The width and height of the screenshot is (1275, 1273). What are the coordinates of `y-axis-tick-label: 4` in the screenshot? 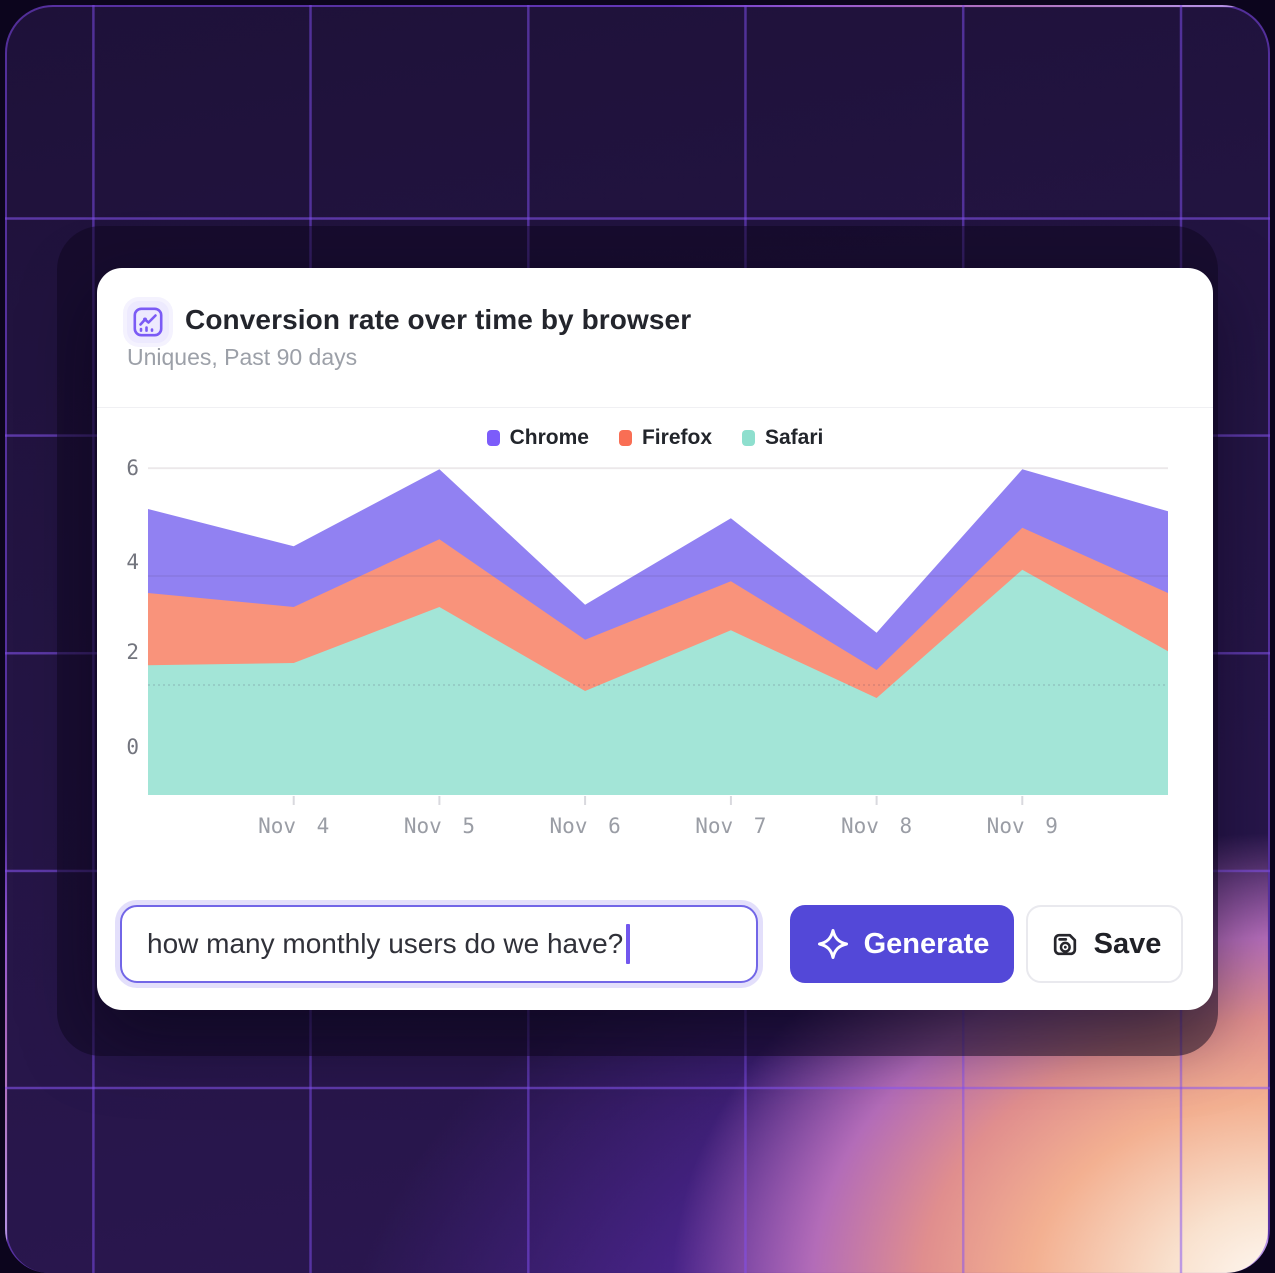 It's located at (132, 562).